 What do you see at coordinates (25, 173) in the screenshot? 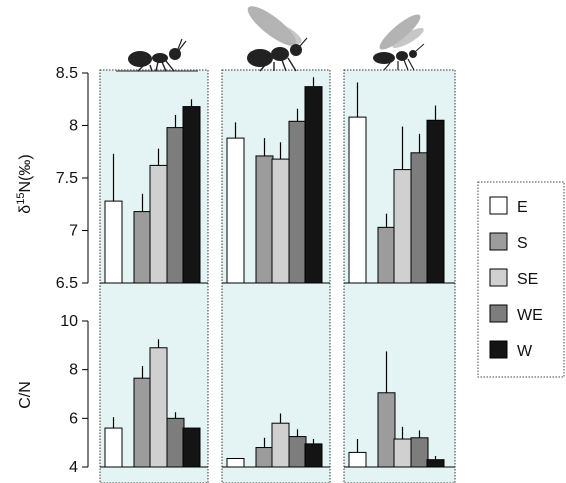
I see `ylabel-suffix: N(‰)` at bounding box center [25, 173].